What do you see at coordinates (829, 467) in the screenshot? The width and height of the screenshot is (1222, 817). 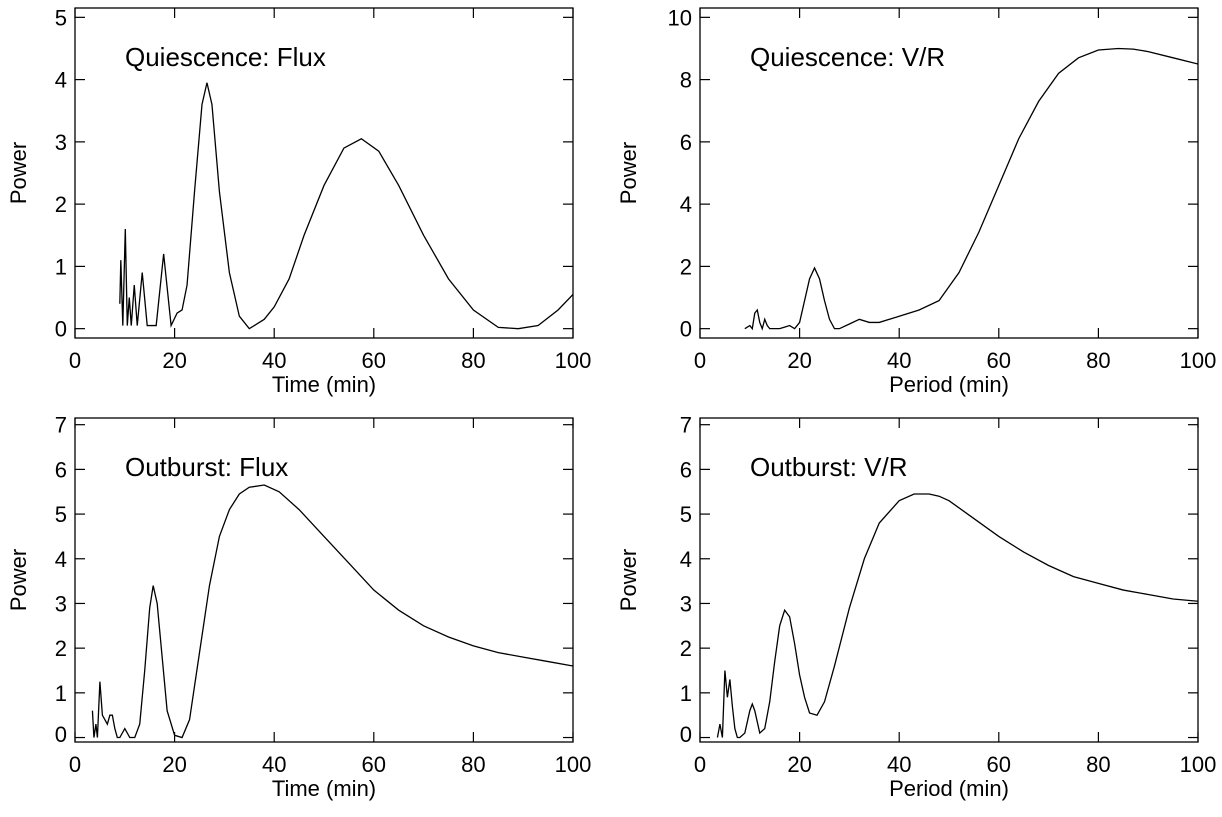 I see `panel-annotation: Outburst: V/R` at bounding box center [829, 467].